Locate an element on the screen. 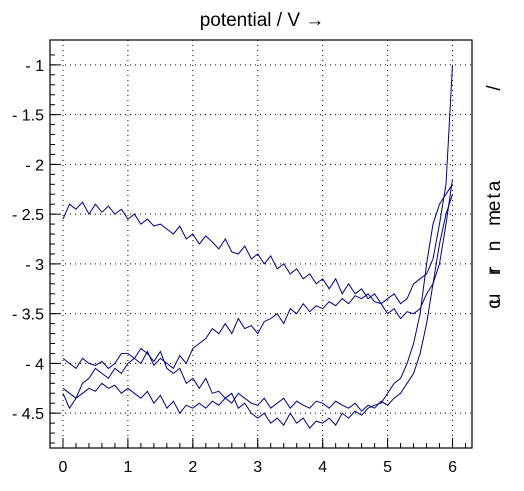 This screenshot has height=491, width=524. x-tick-label: 2 is located at coordinates (192, 467).